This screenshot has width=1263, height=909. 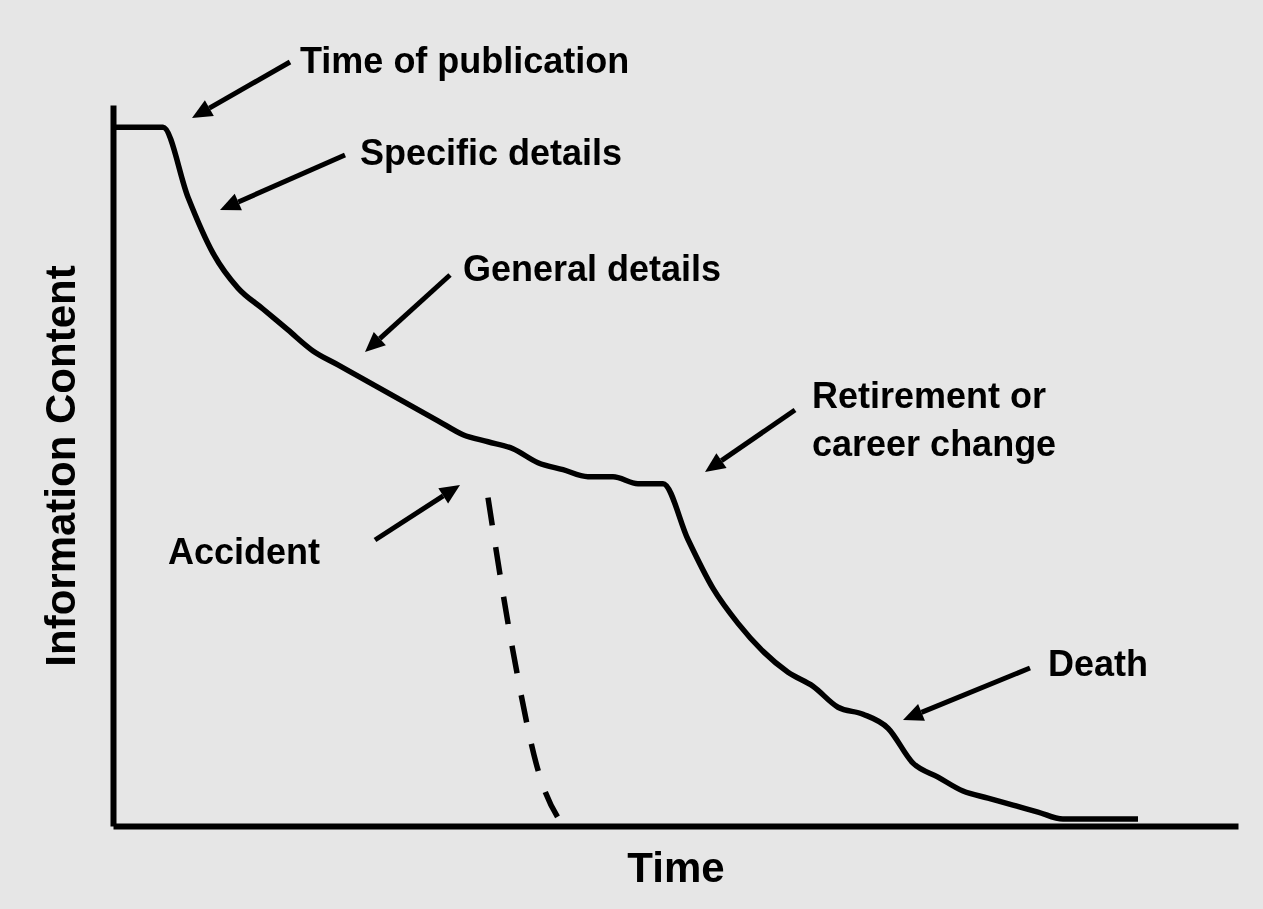 I want to click on annotation: Specific details, so click(x=491, y=152).